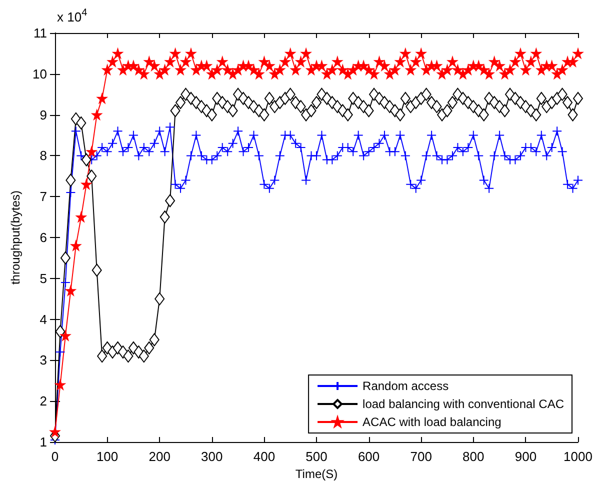 This screenshot has width=596, height=489. Describe the element at coordinates (317, 456) in the screenshot. I see `x-tick-label: 500` at that location.